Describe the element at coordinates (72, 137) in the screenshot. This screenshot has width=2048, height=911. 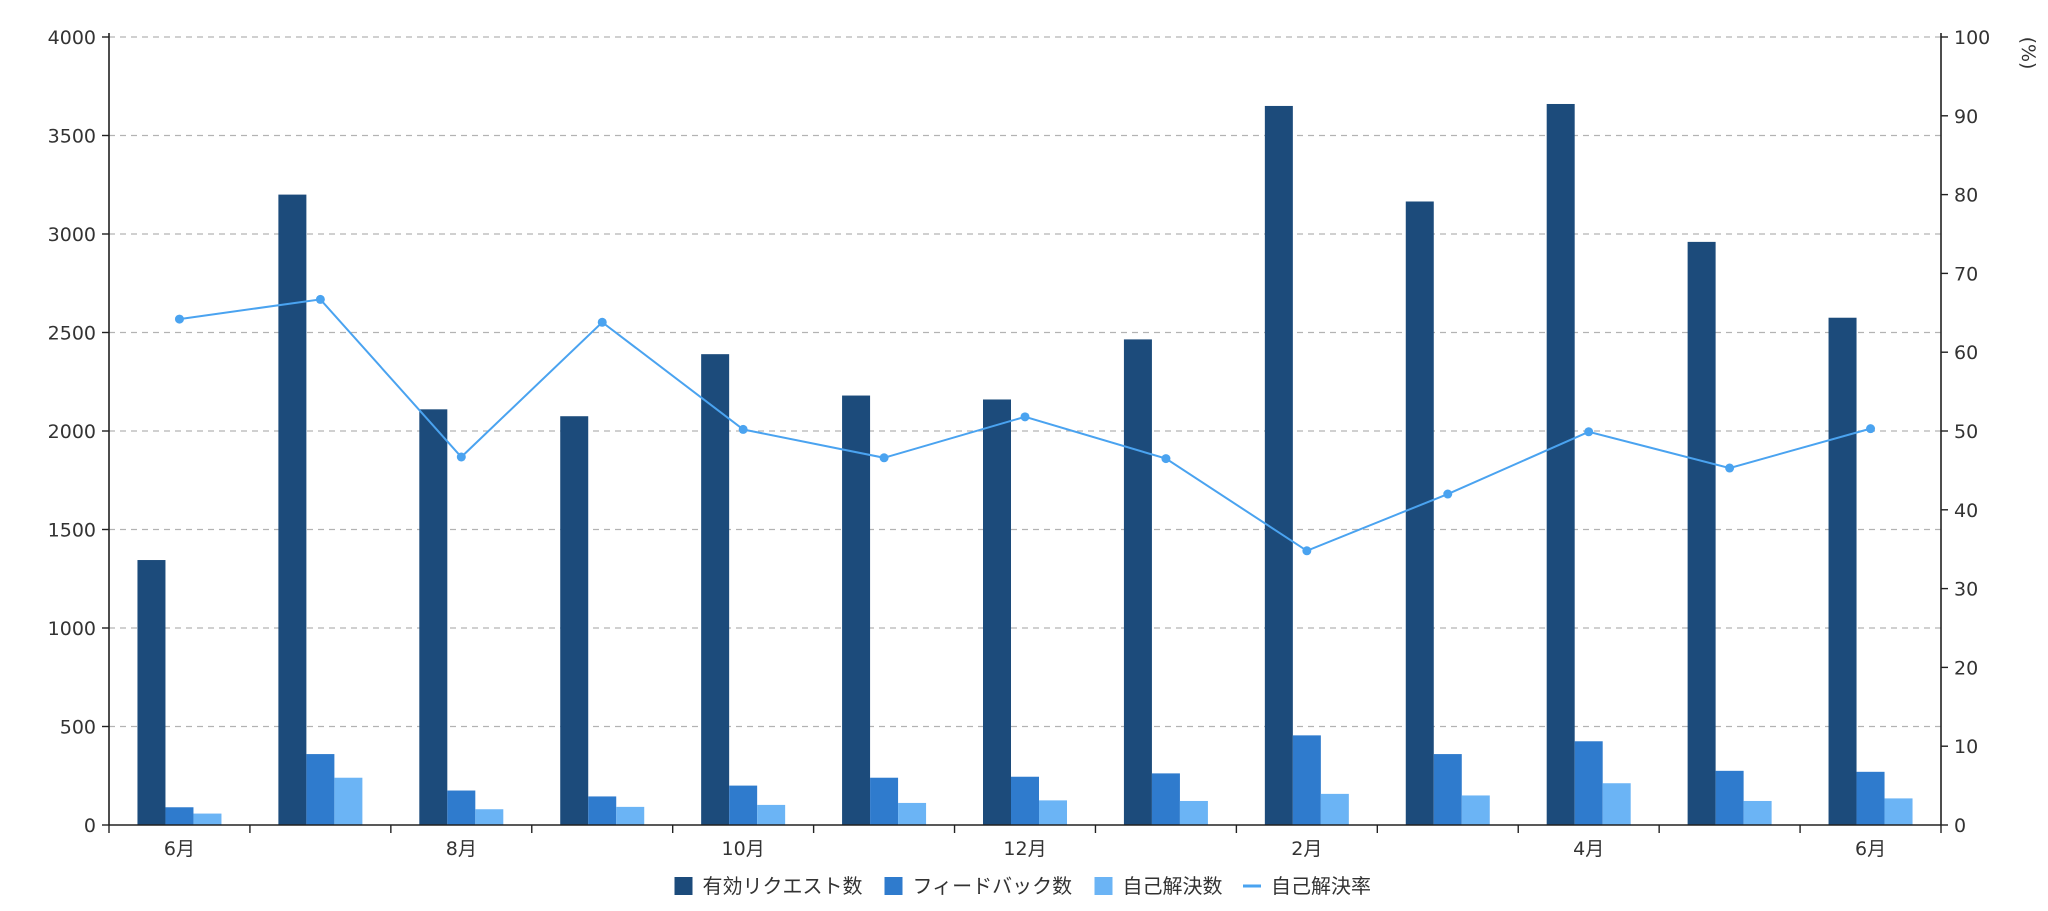
I see `left-tick-label: 3500` at that location.